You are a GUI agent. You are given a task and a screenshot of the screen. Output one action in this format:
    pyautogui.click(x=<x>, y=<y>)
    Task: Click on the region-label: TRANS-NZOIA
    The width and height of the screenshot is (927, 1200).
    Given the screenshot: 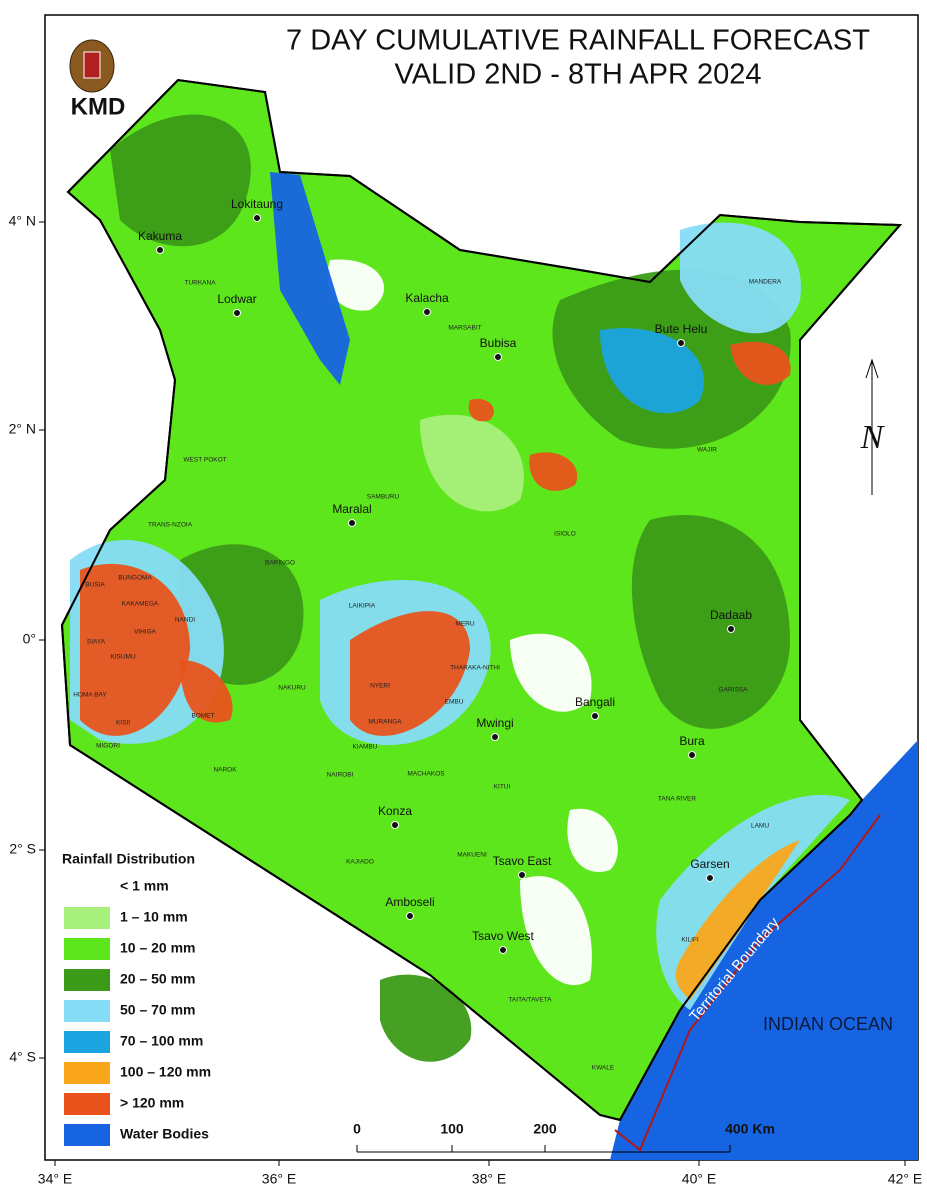 What is the action you would take?
    pyautogui.click(x=170, y=525)
    